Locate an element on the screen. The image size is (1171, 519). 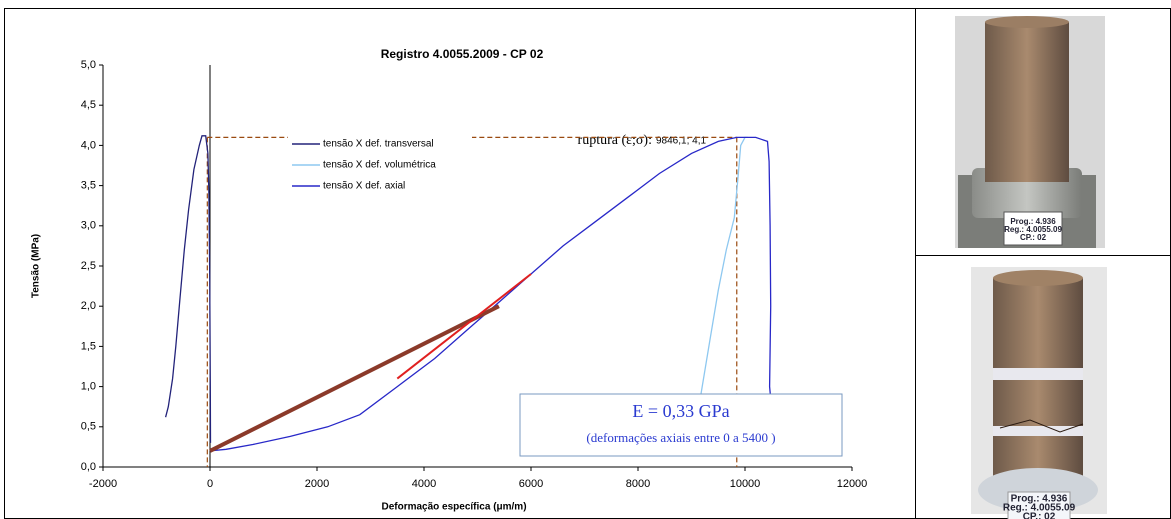
y-tick-label: 3,0 is located at coordinates (88, 226).